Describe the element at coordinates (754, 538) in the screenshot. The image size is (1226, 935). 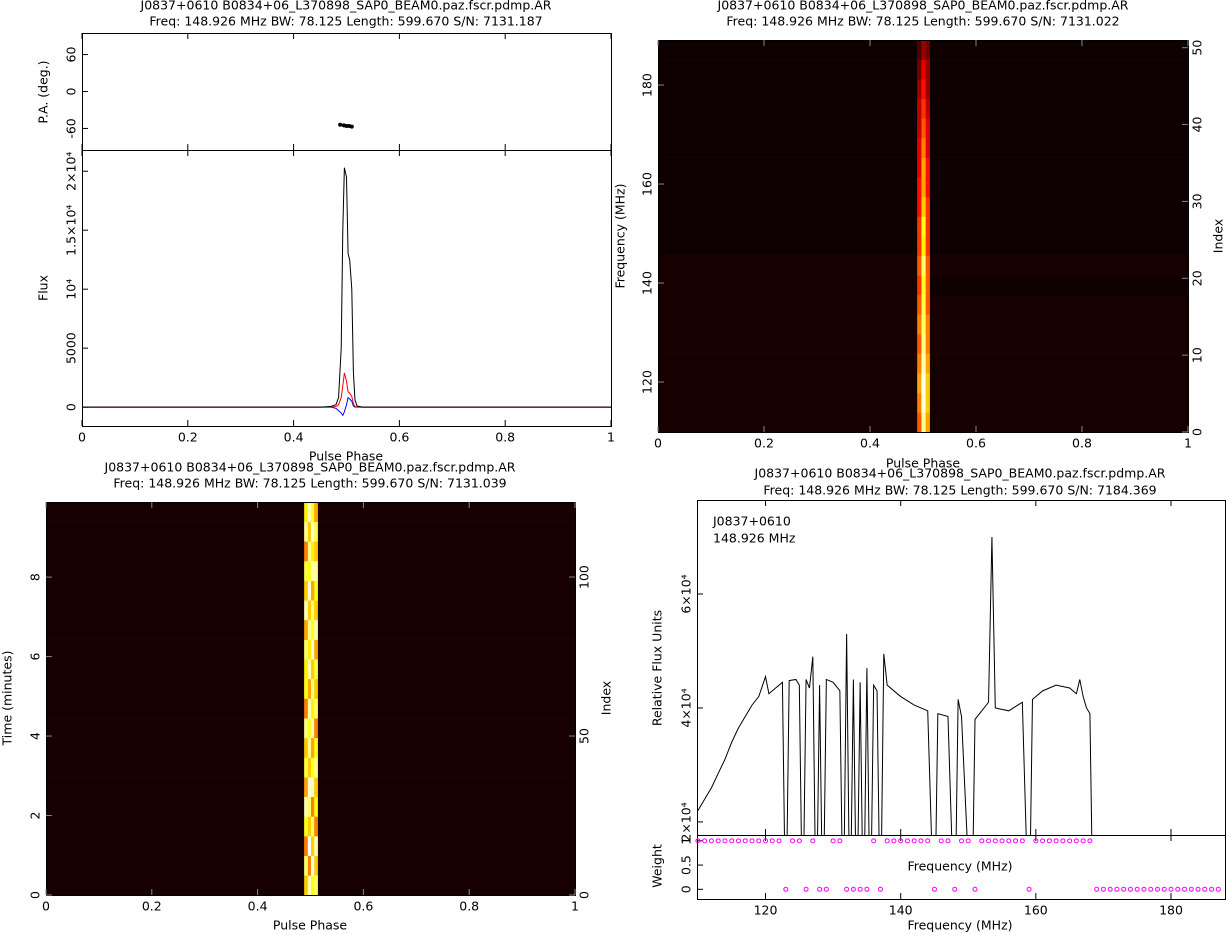
I see `annotation: 148.926 MHz` at that location.